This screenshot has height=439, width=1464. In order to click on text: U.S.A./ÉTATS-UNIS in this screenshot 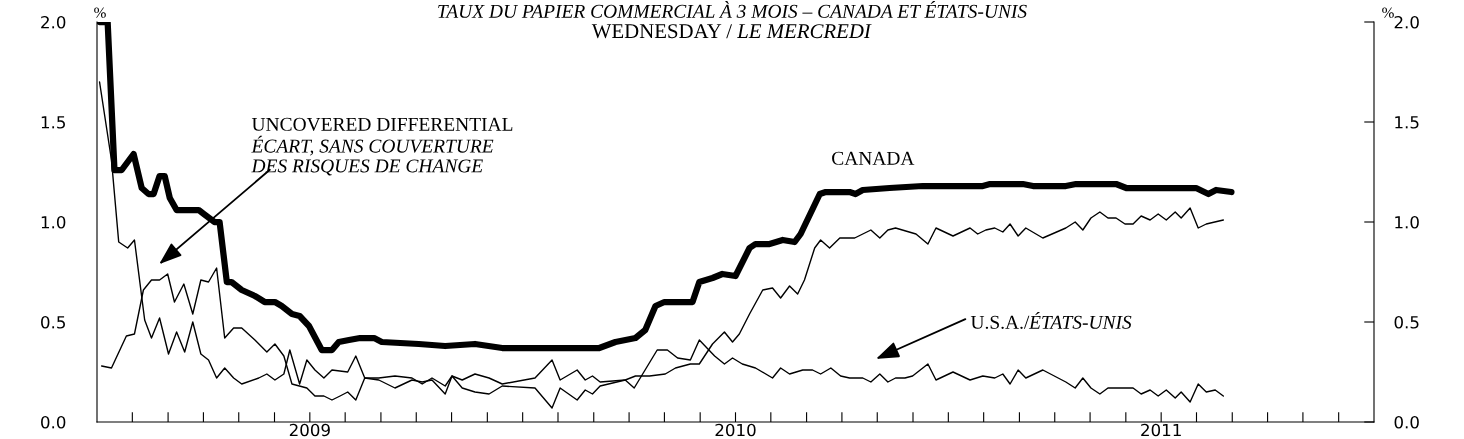, I will do `click(1051, 320)`.